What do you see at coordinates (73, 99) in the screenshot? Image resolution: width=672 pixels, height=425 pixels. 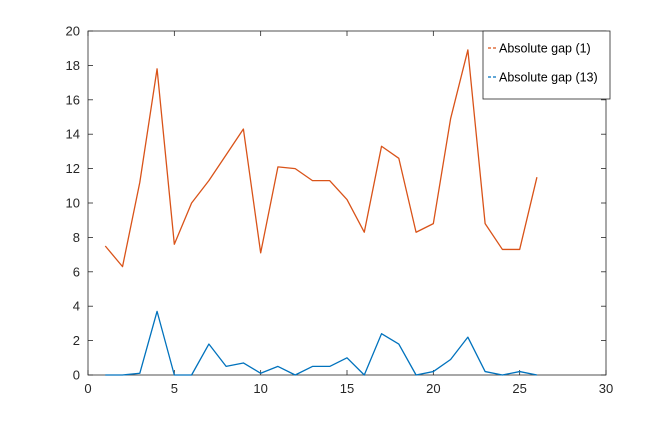 I see `y-tick-label: 16` at bounding box center [73, 99].